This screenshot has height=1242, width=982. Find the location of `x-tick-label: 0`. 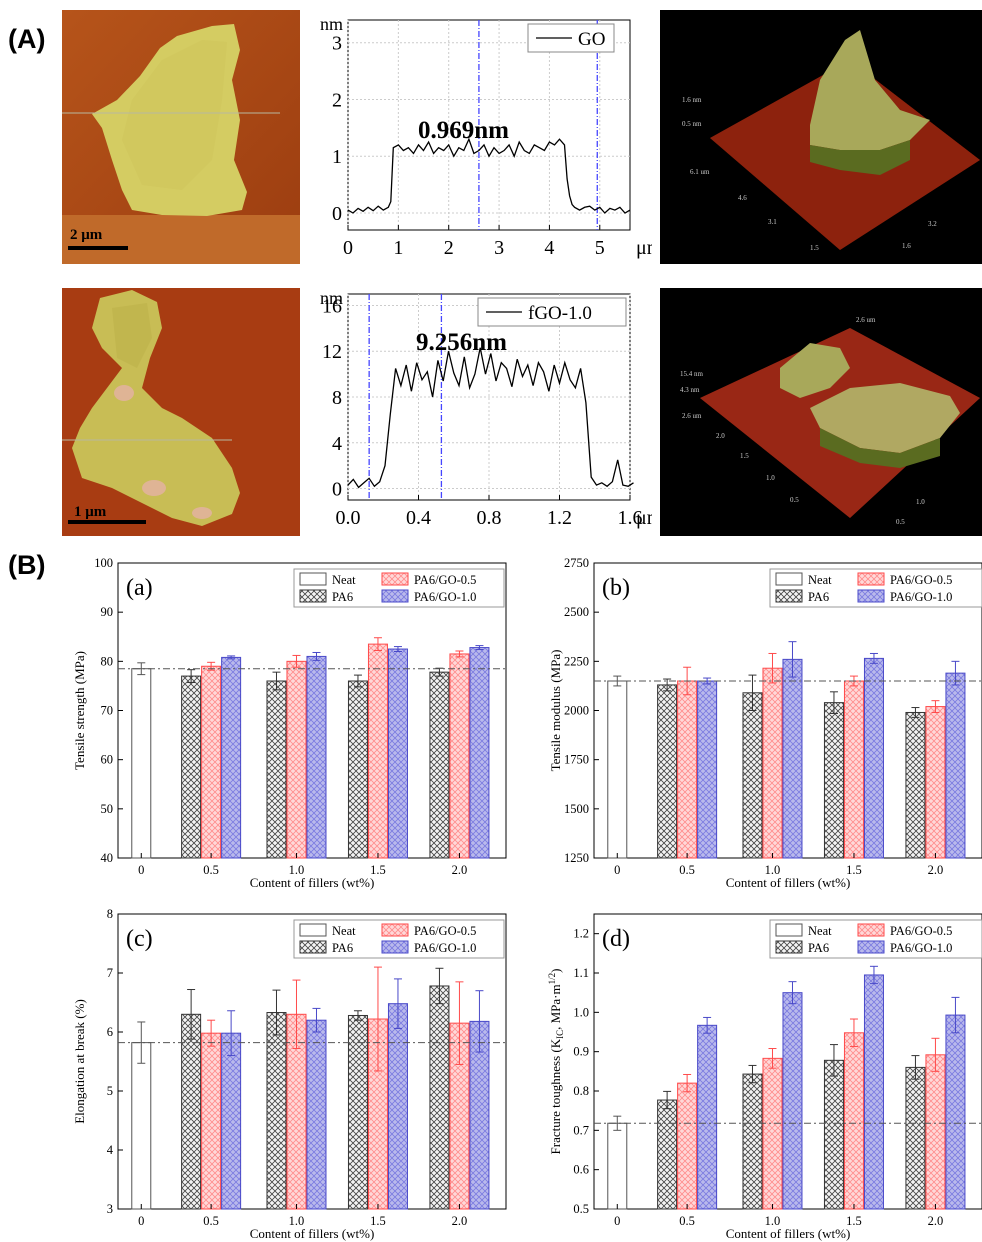

x-tick-label: 0 is located at coordinates (141, 1221).